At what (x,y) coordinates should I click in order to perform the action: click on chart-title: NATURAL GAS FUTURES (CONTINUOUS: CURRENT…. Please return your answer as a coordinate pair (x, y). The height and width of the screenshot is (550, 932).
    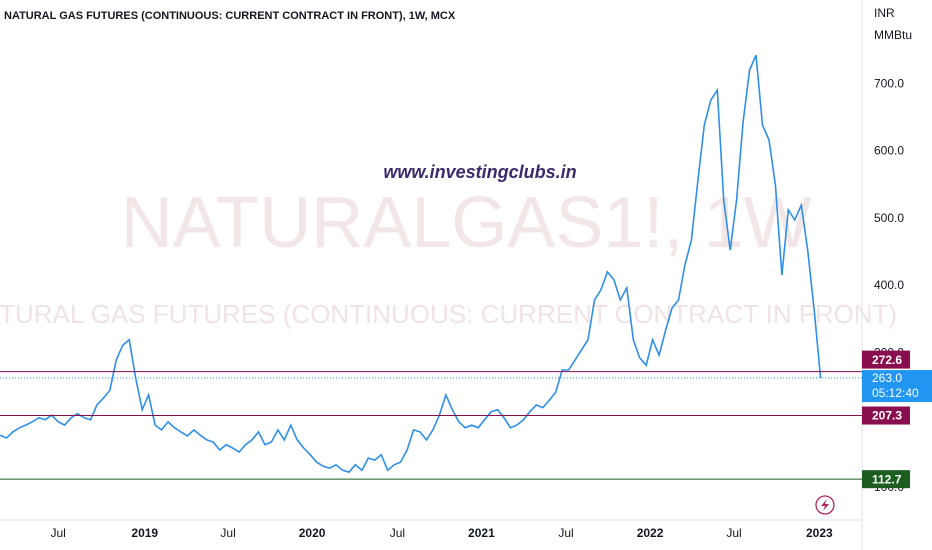
    Looking at the image, I should click on (230, 16).